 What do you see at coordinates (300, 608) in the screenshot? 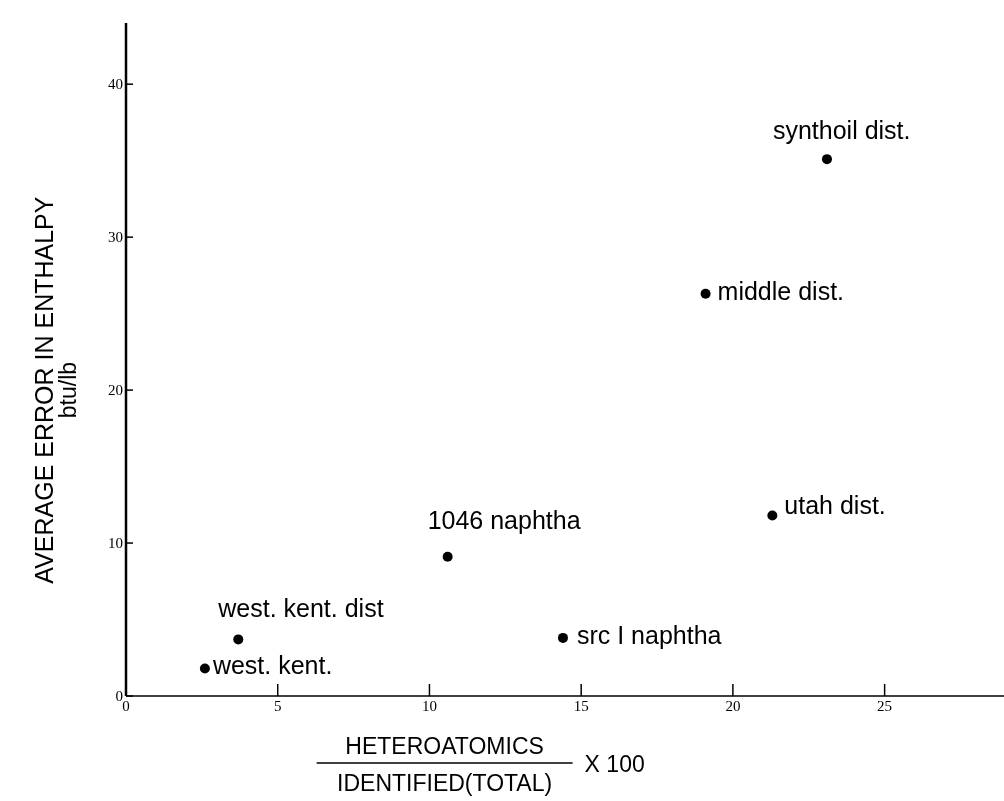
I see `annotation: west. kent. dist` at bounding box center [300, 608].